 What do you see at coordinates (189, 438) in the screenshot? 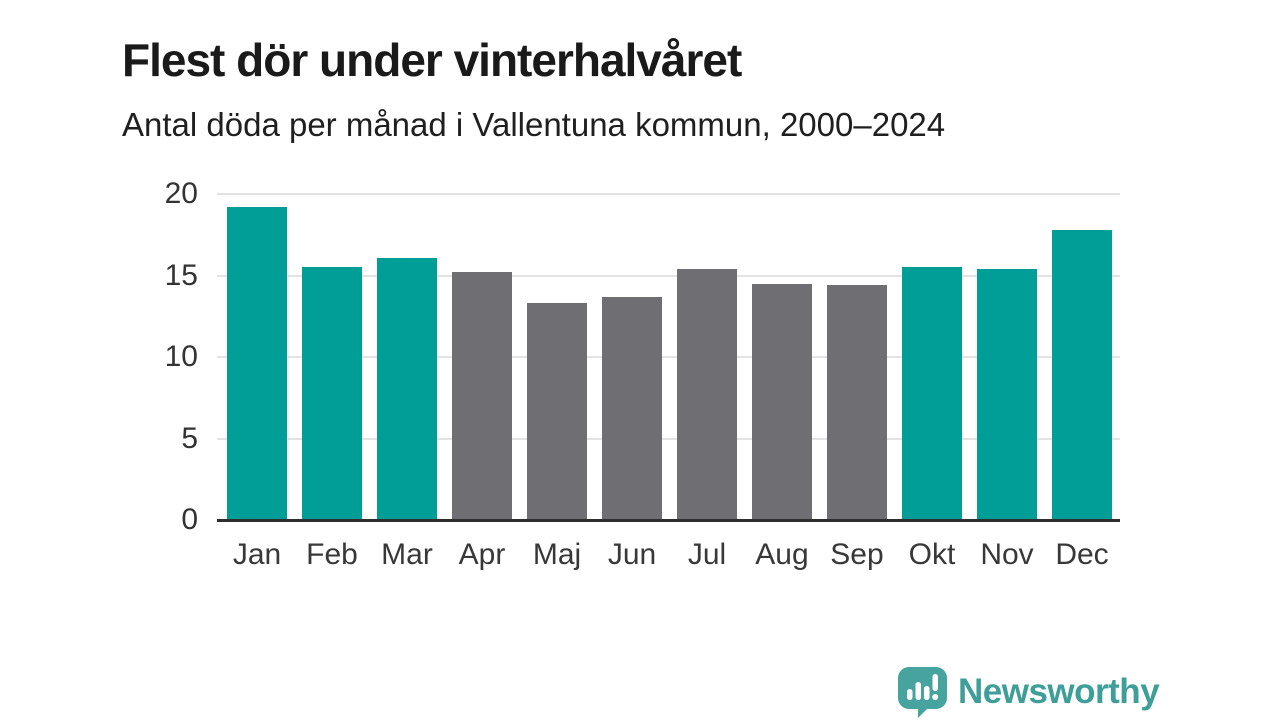
I see `y-tick-label-5: 5` at bounding box center [189, 438].